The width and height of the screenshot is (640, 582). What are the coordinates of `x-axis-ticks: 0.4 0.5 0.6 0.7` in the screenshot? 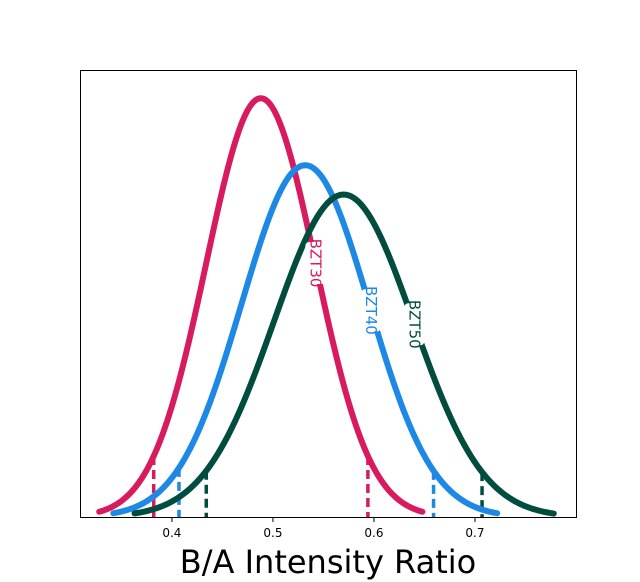 It's located at (323, 528).